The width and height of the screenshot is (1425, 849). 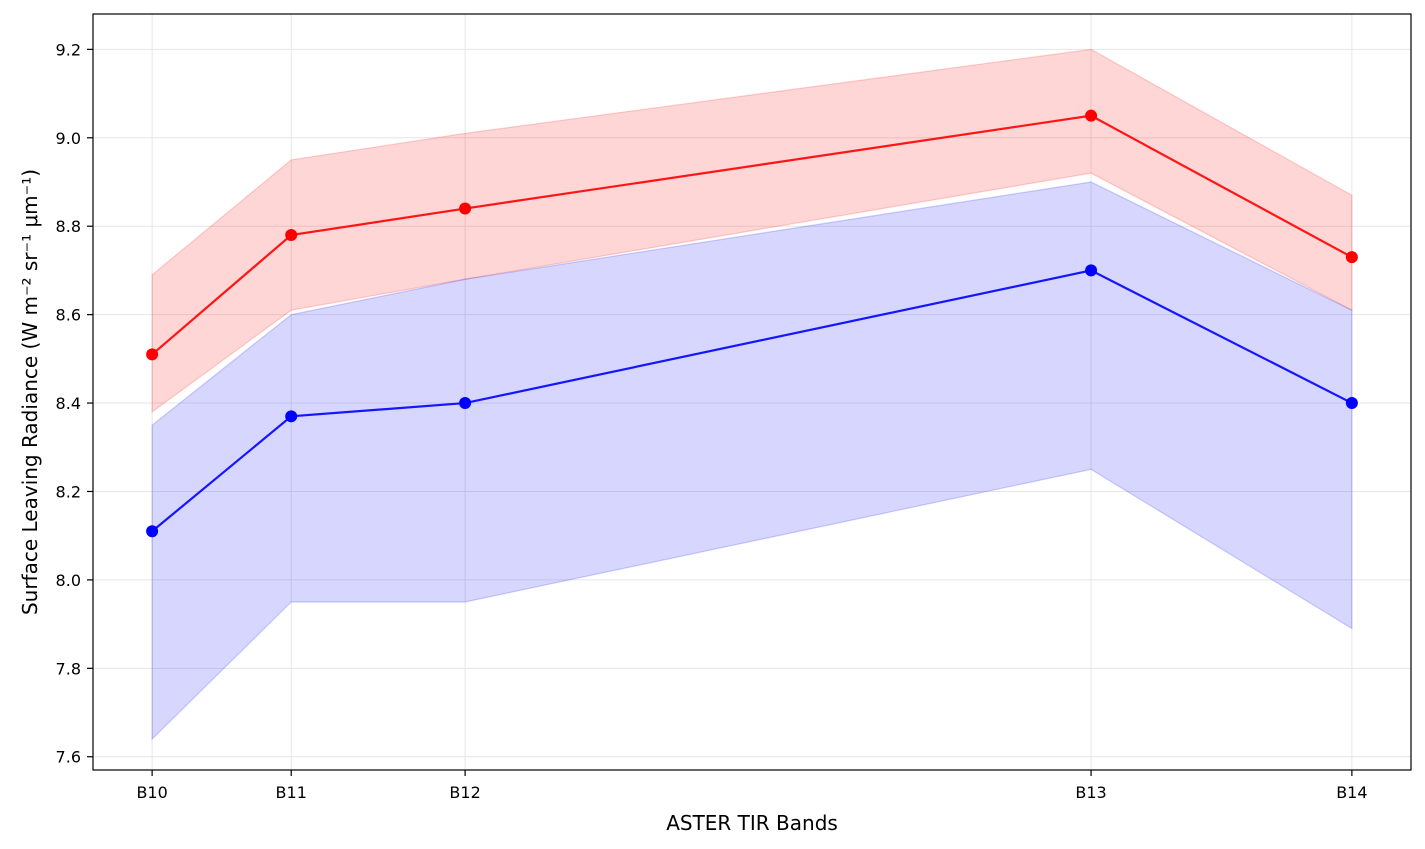 What do you see at coordinates (68, 49) in the screenshot?
I see `y-tick-label: 9.2` at bounding box center [68, 49].